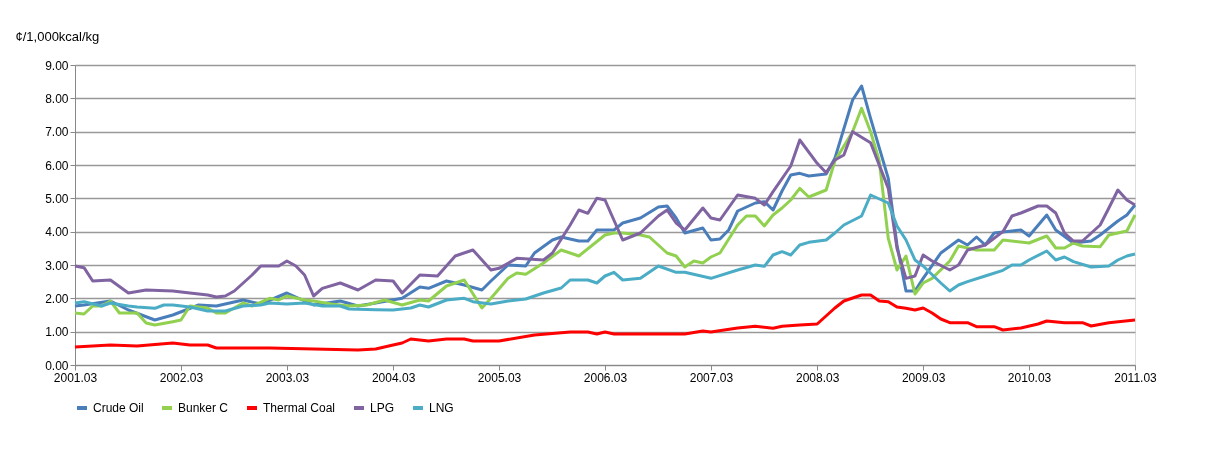 This screenshot has height=470, width=1211. What do you see at coordinates (57, 365) in the screenshot?
I see `y-tick-label: 0.00` at bounding box center [57, 365].